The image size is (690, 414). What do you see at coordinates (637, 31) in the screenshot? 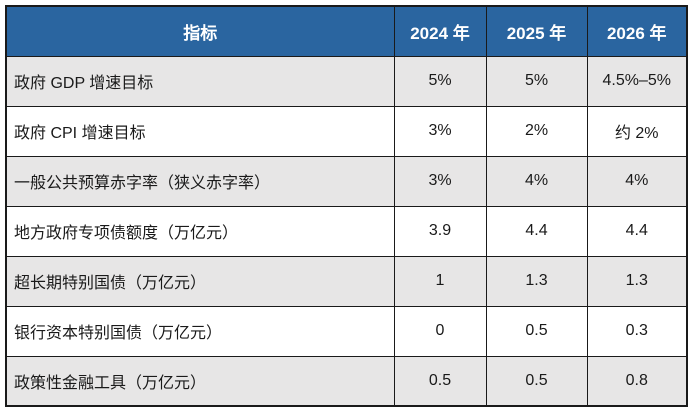
I see `header-cell-2026: 2026 年` at bounding box center [637, 31].